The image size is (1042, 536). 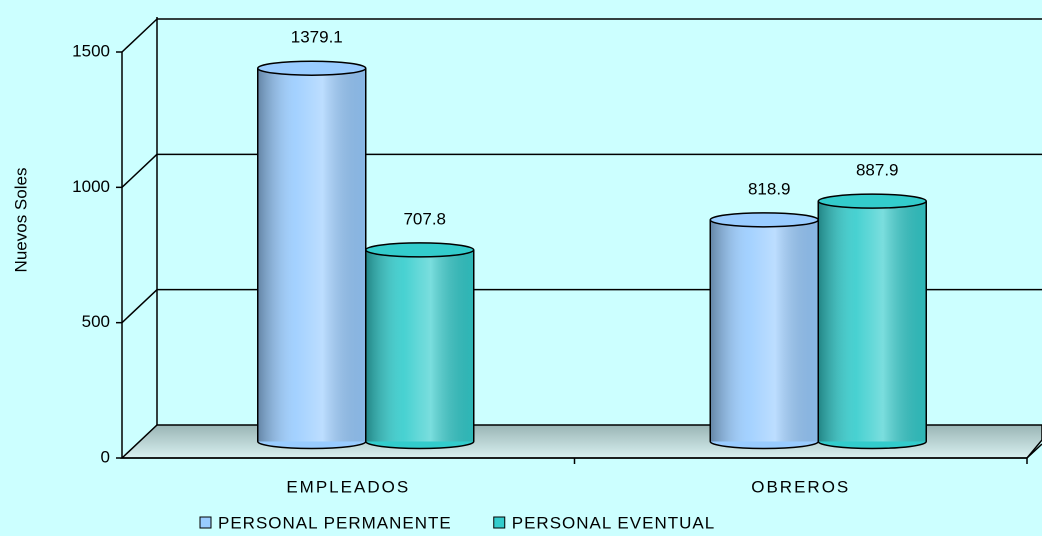 I want to click on x-tick-label: OBREROS, so click(x=800, y=486).